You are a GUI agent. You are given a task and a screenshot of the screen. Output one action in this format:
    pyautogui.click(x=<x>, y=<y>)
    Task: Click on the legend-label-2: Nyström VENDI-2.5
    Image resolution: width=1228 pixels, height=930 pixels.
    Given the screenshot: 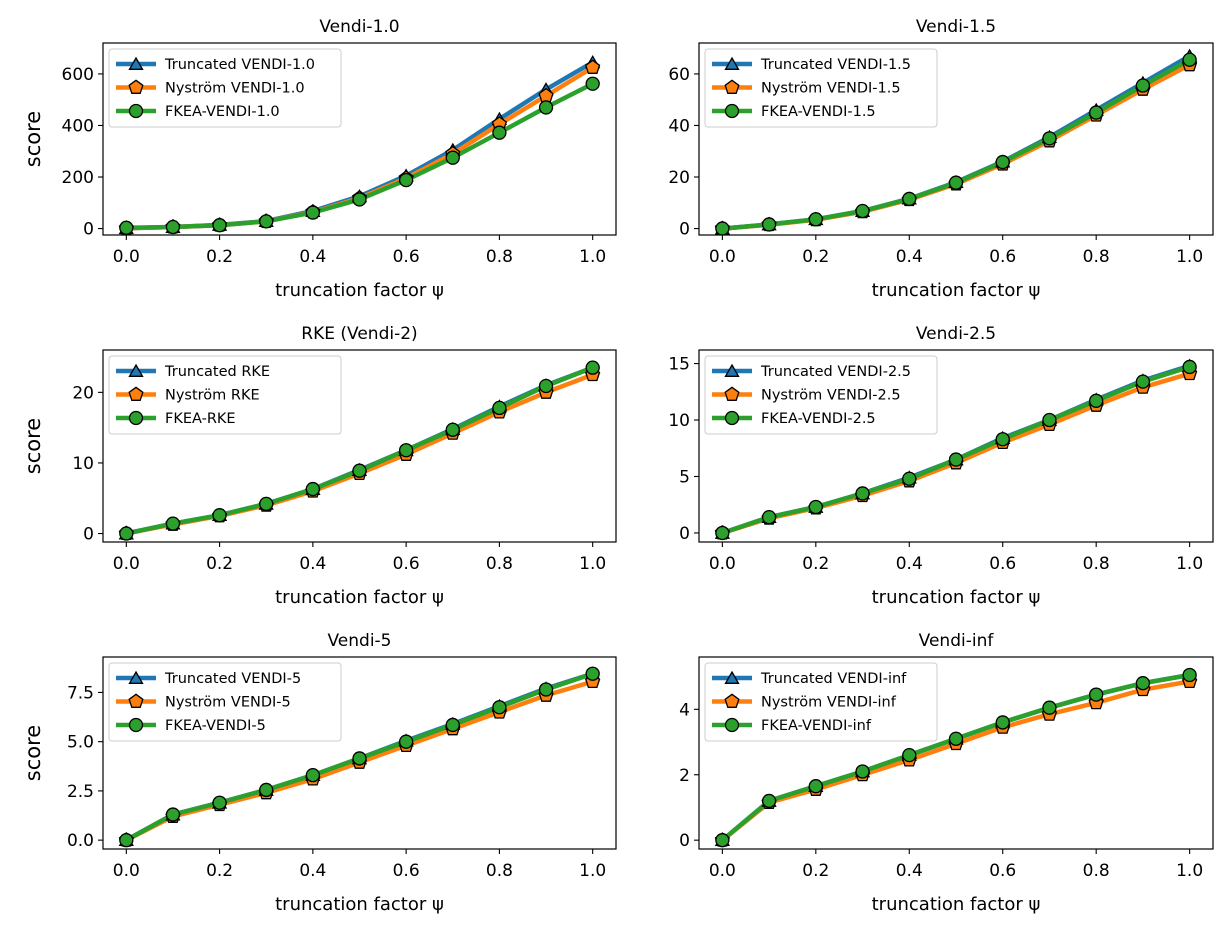 What is the action you would take?
    pyautogui.click(x=831, y=396)
    